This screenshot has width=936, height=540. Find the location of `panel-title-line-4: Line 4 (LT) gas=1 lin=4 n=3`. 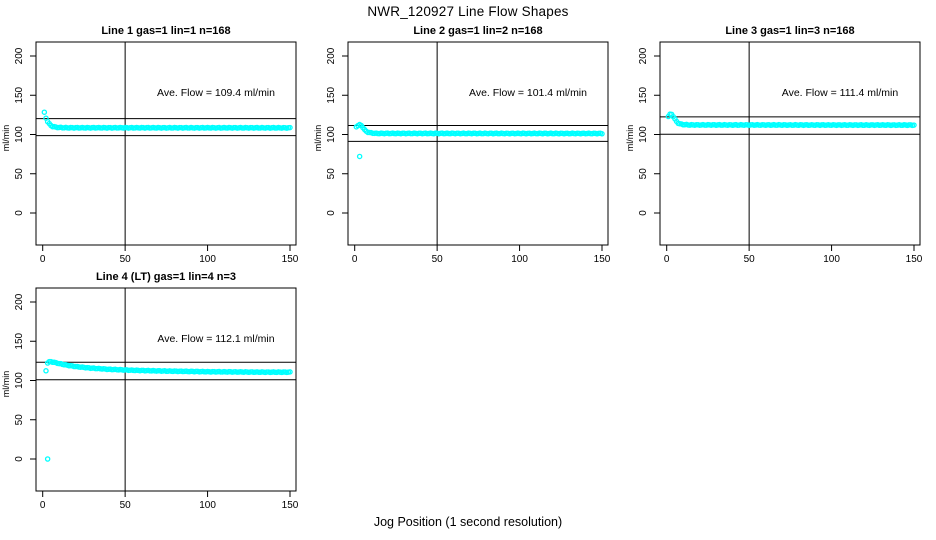

panel-title-line-4: Line 4 (LT) gas=1 lin=4 n=3 is located at coordinates (166, 277).